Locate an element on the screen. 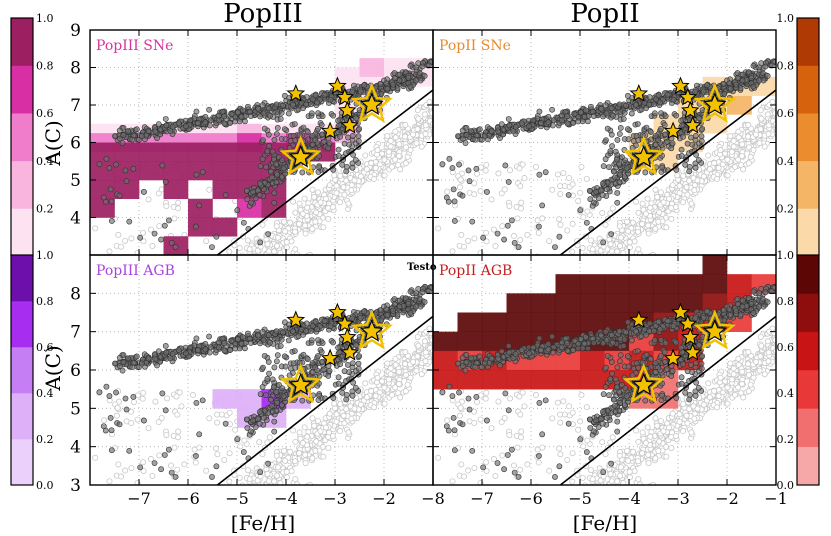 This screenshot has width=831, height=536. tick-label-y: 9 is located at coordinates (75, 31).